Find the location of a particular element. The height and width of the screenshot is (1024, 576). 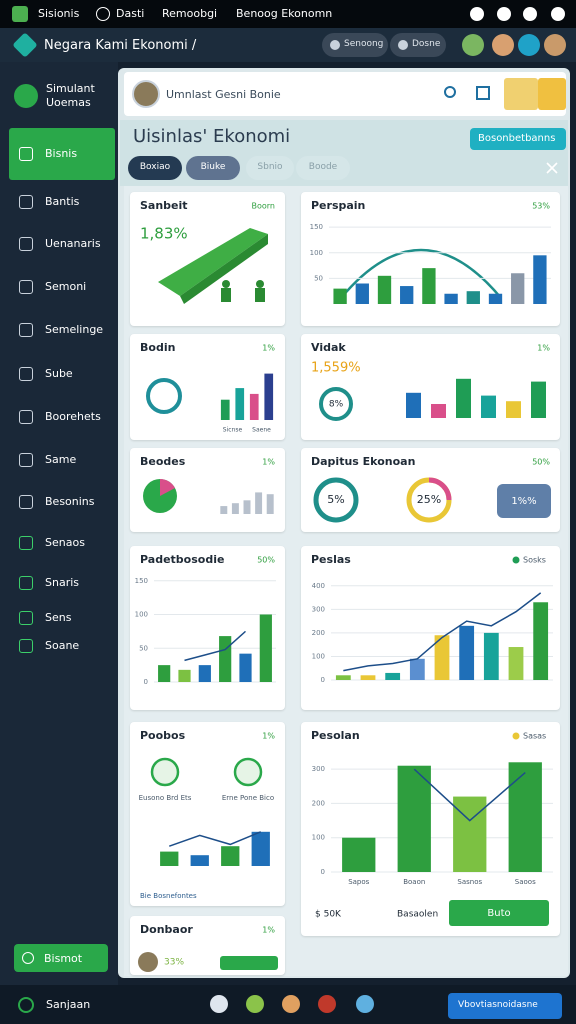

tab: Biuke is located at coordinates (213, 168).